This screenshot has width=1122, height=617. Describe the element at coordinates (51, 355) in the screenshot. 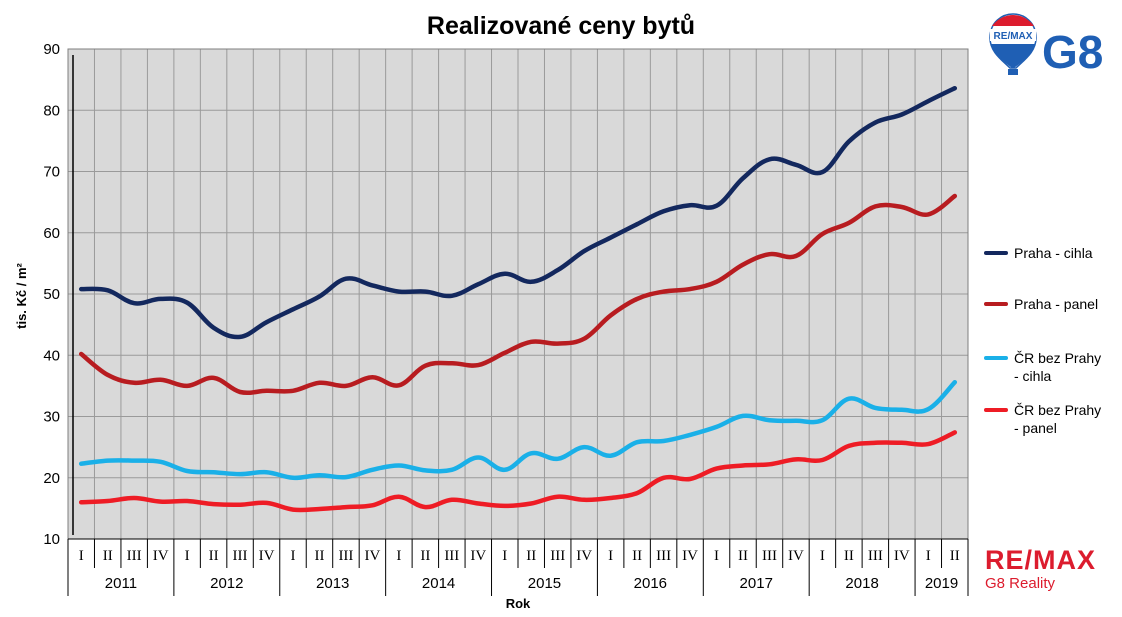

I see `y-tick-label: 40` at that location.